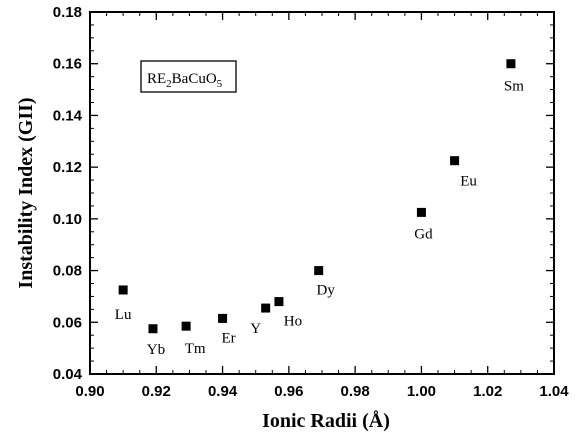  I want to click on x-tick-label: 1.04, so click(554, 391).